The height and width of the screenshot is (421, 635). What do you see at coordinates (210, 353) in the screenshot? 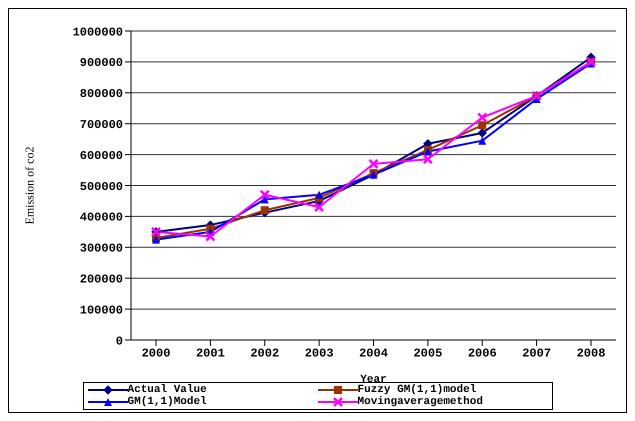
I see `x-tick-label: 2001` at bounding box center [210, 353].